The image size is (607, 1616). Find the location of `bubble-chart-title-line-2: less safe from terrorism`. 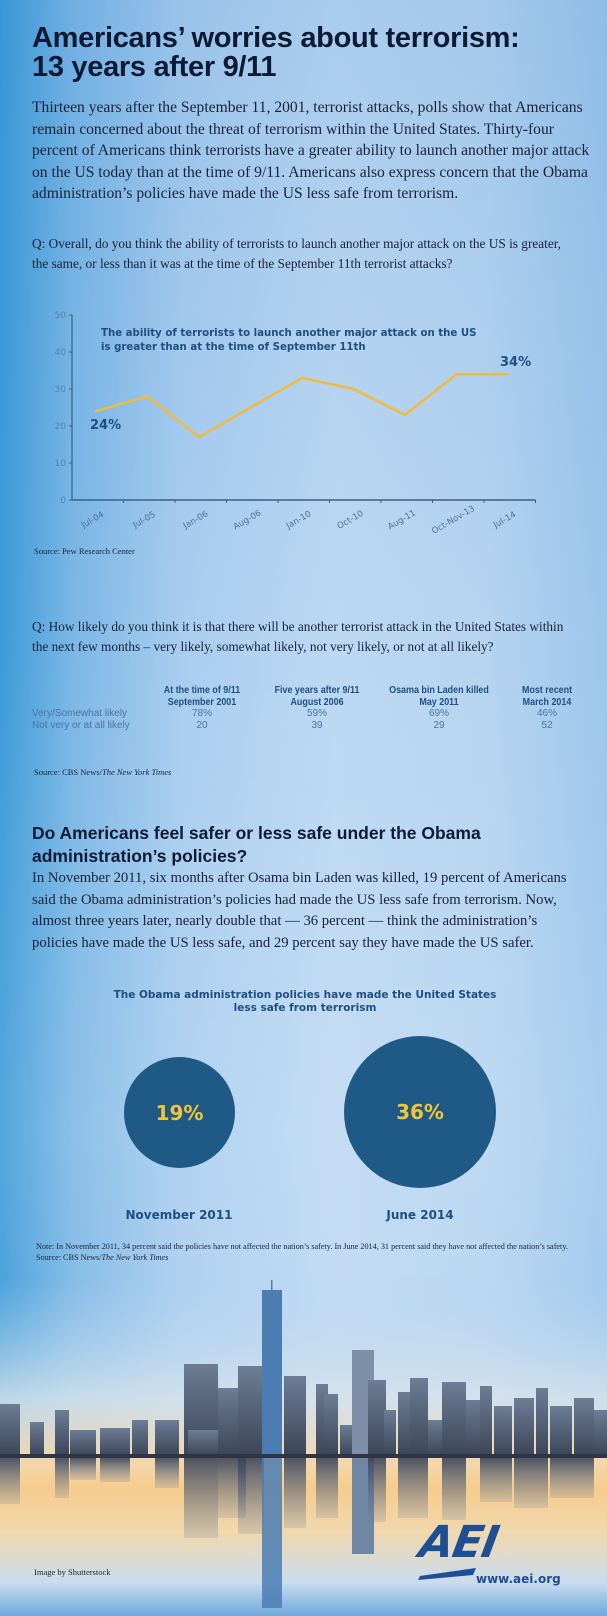

bubble-chart-title-line-2: less safe from terrorism is located at coordinates (305, 1008).